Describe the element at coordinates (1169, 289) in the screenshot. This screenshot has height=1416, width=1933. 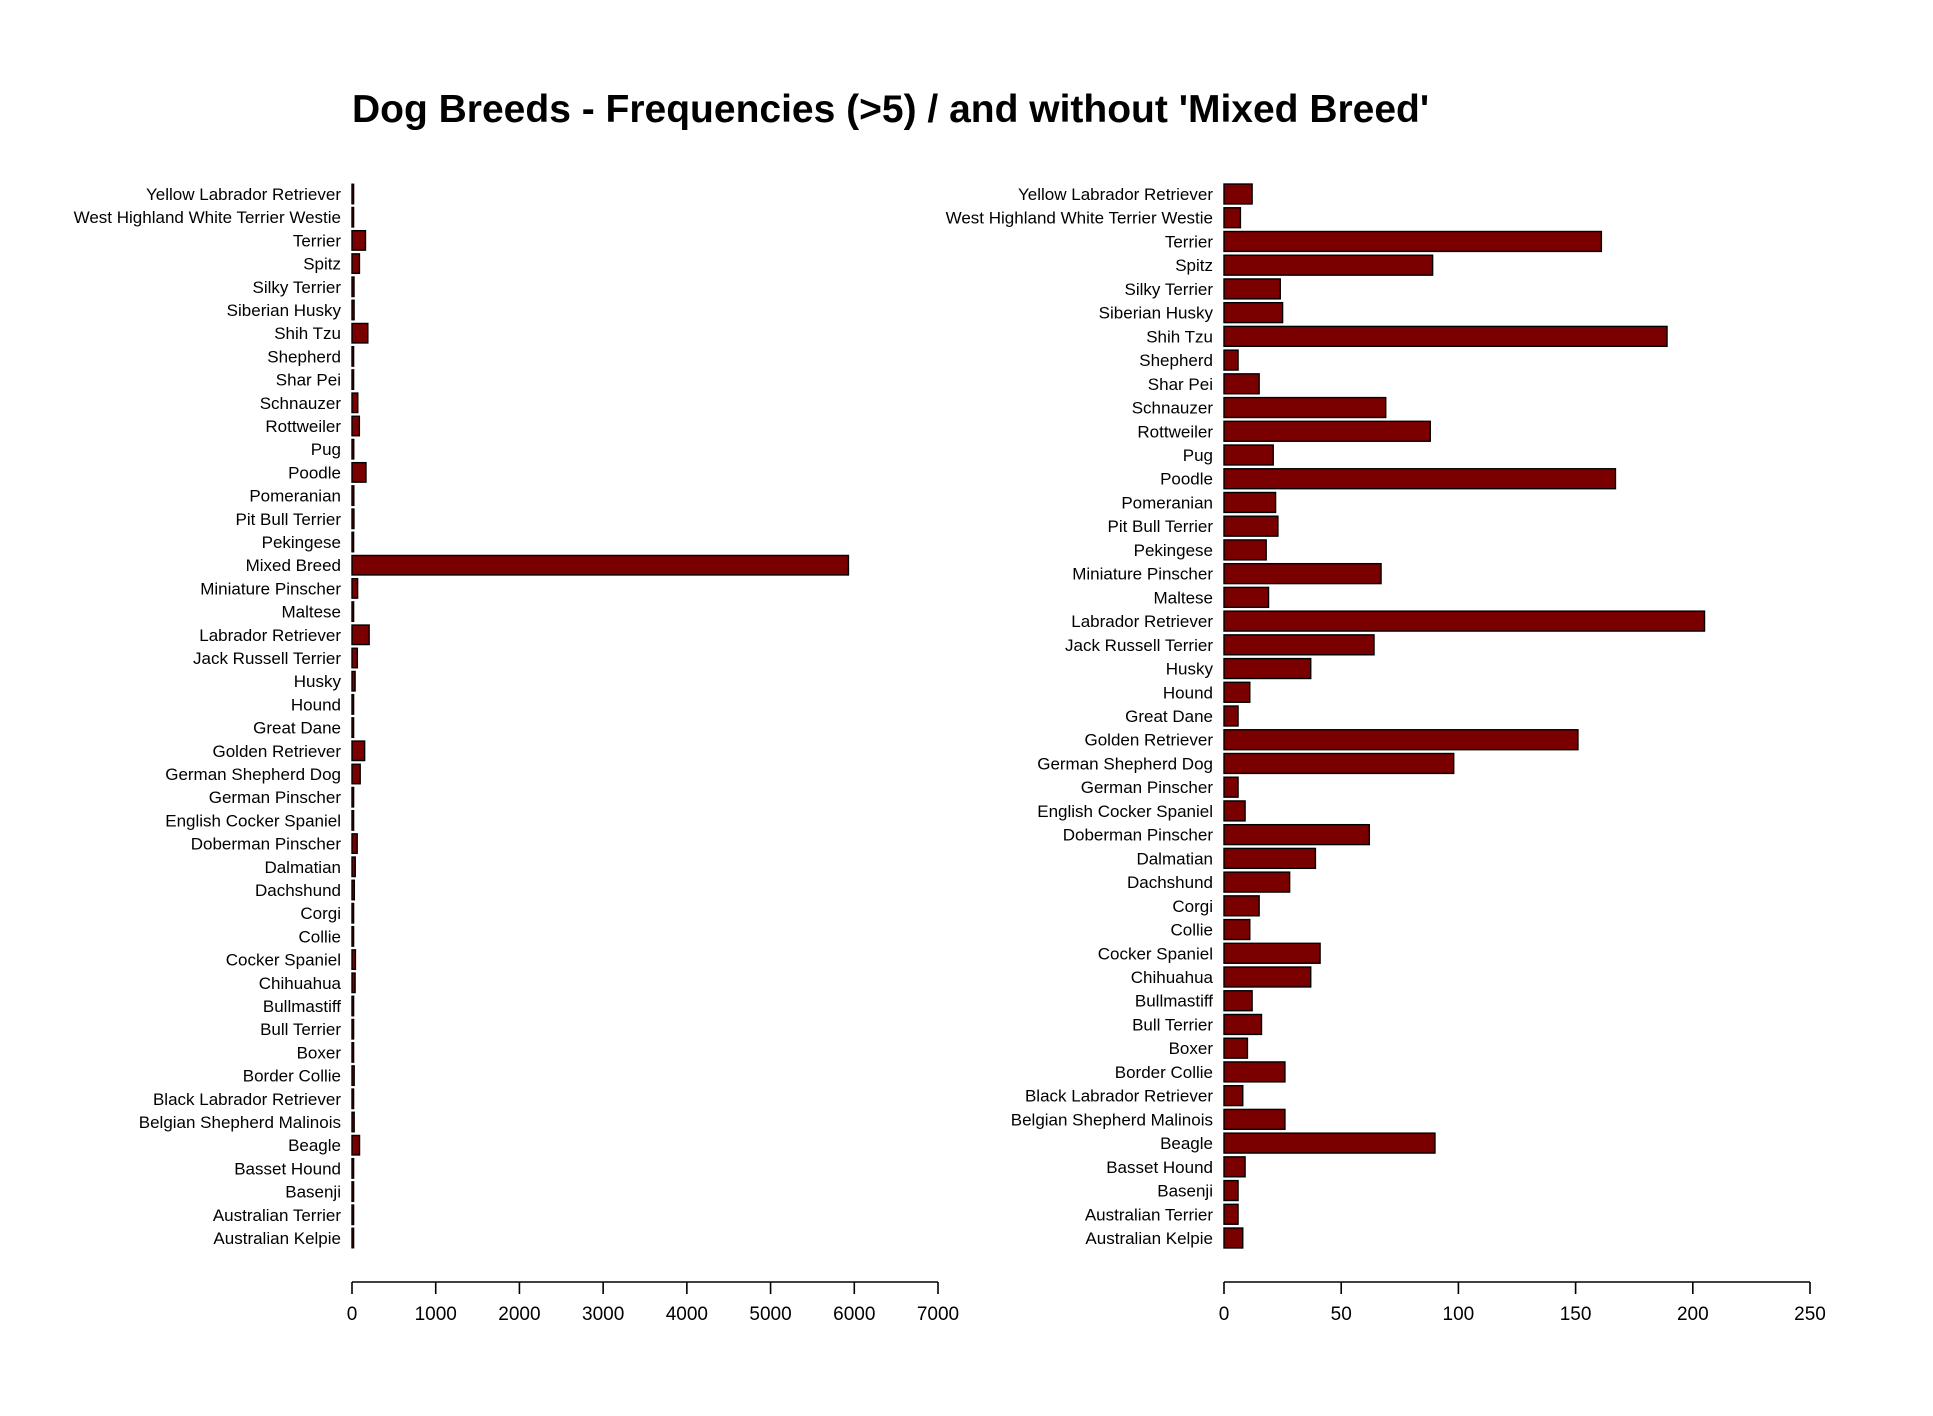
I see `right-category-label: Silky Terrier` at that location.